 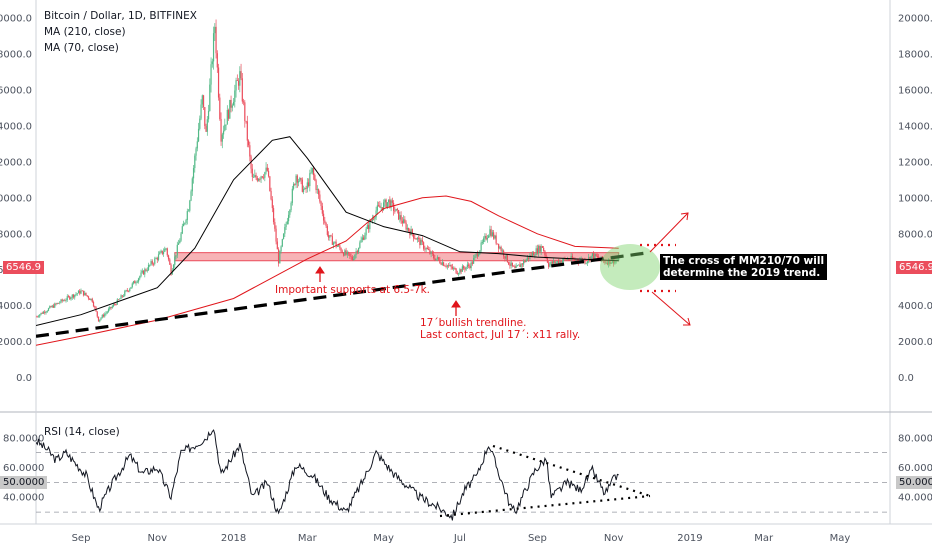 I want to click on price-tick-label-left: 20000.0, so click(x=16, y=18).